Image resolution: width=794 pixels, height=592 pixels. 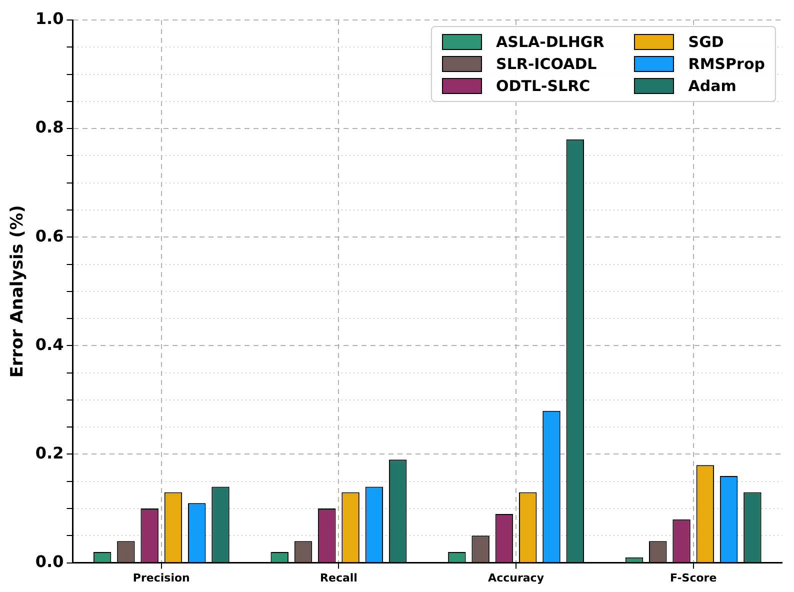 What do you see at coordinates (706, 42) in the screenshot?
I see `legend-label: SGD` at bounding box center [706, 42].